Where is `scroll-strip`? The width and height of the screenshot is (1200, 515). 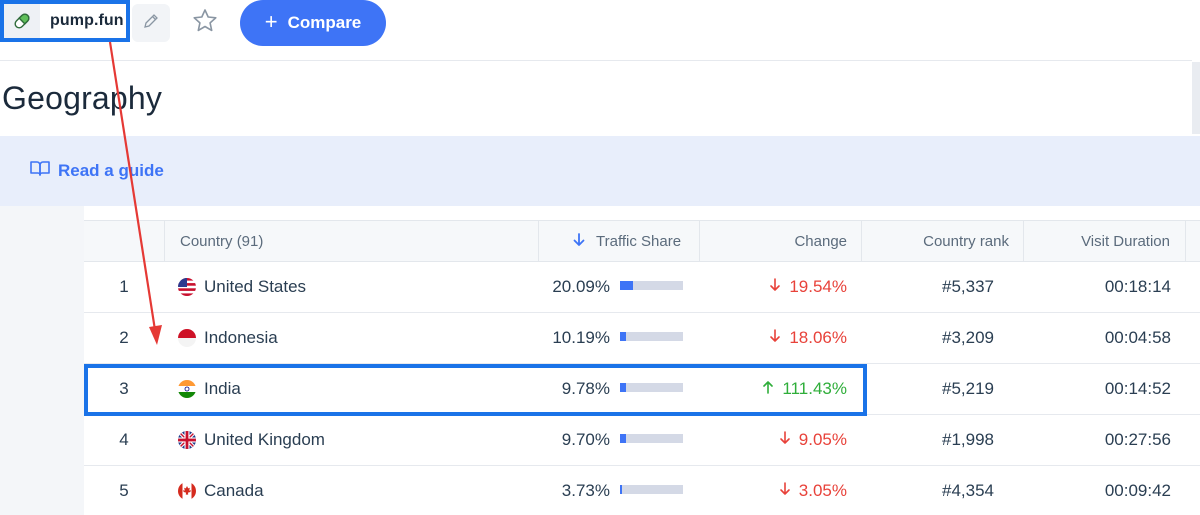
scroll-strip is located at coordinates (1196, 98).